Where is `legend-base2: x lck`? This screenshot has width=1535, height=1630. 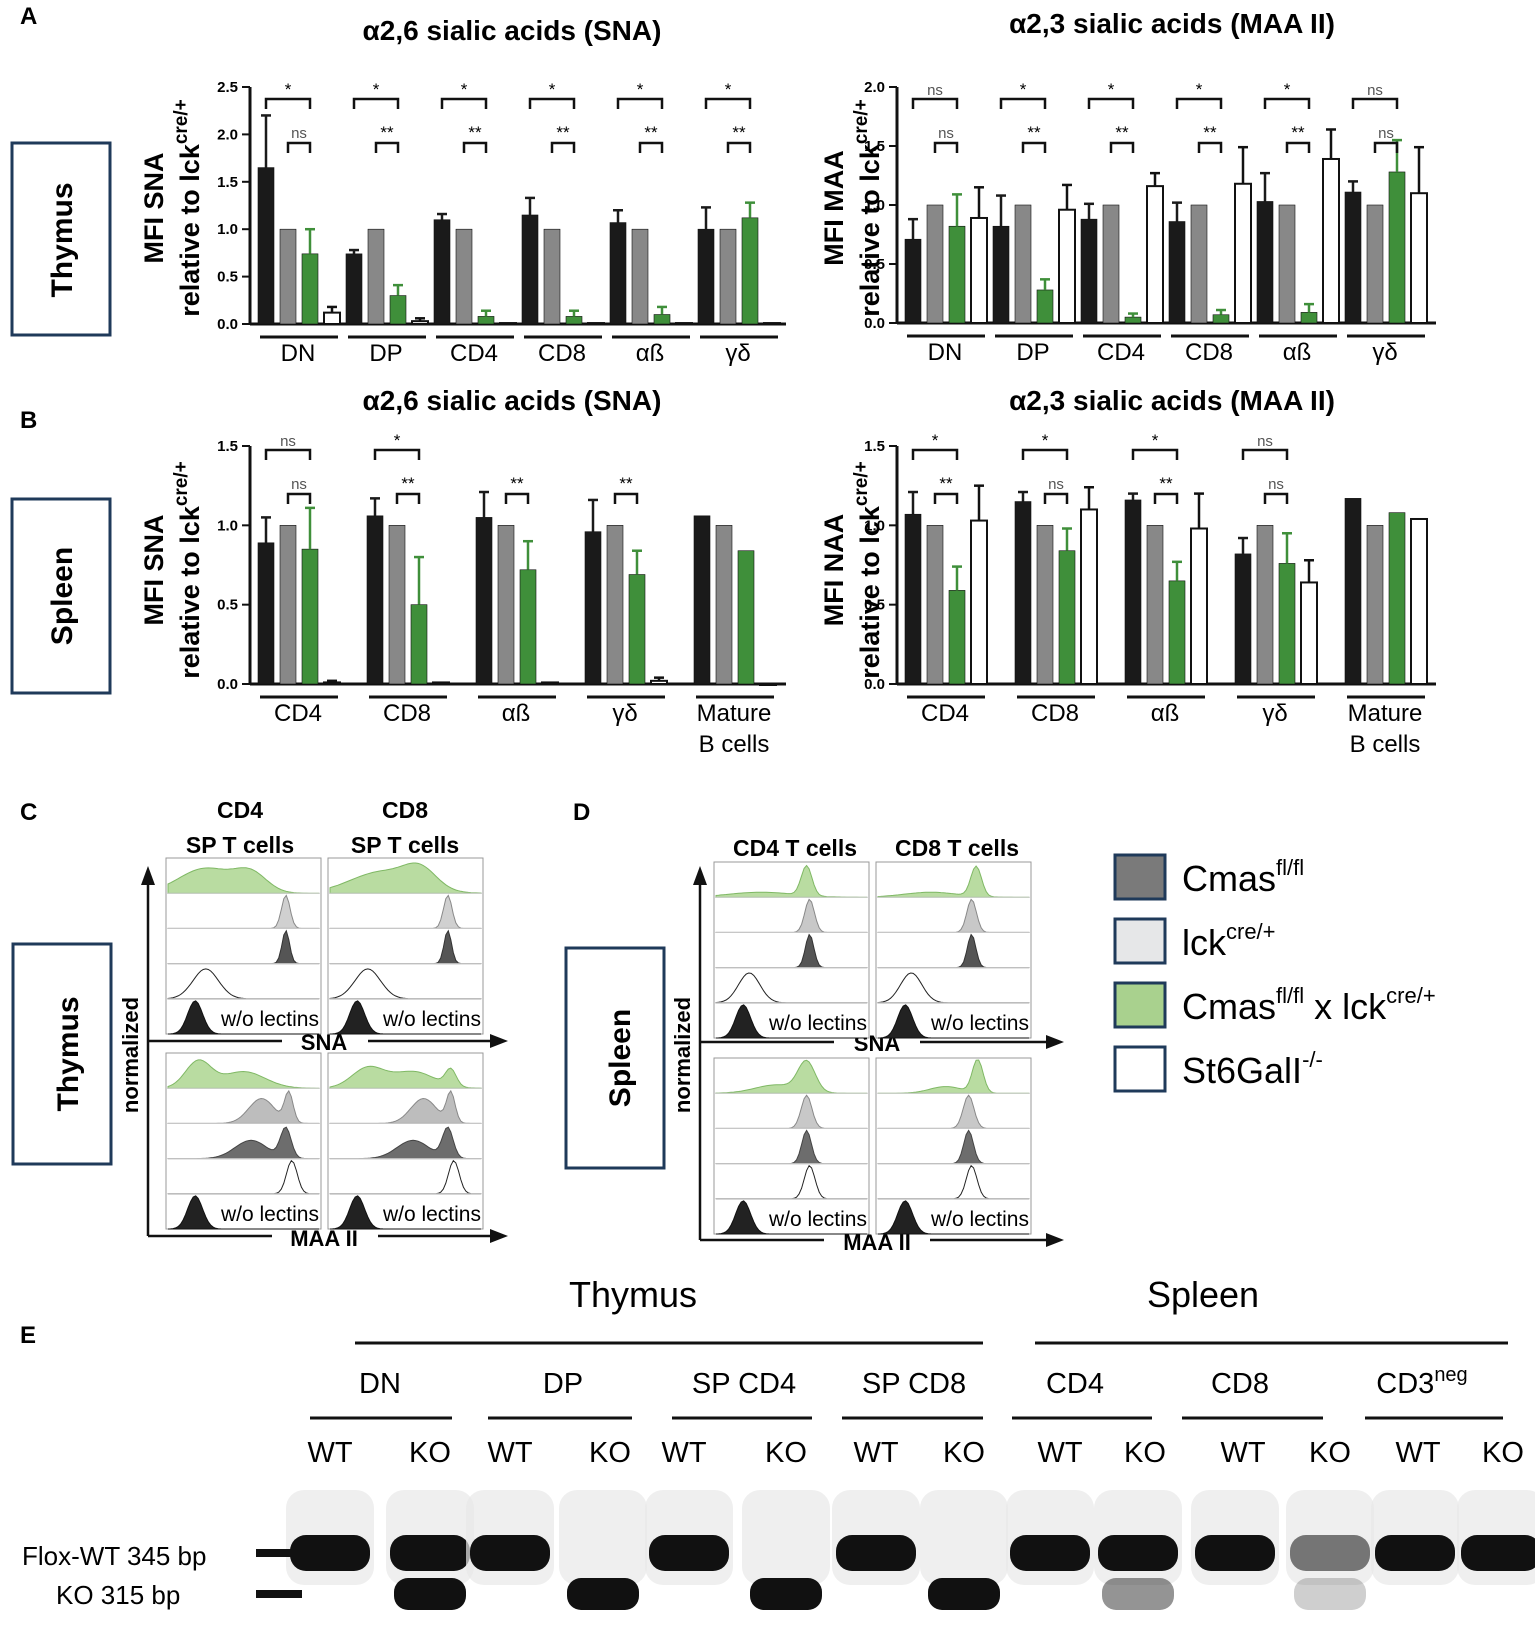
legend-base2: x lck is located at coordinates (1345, 1006).